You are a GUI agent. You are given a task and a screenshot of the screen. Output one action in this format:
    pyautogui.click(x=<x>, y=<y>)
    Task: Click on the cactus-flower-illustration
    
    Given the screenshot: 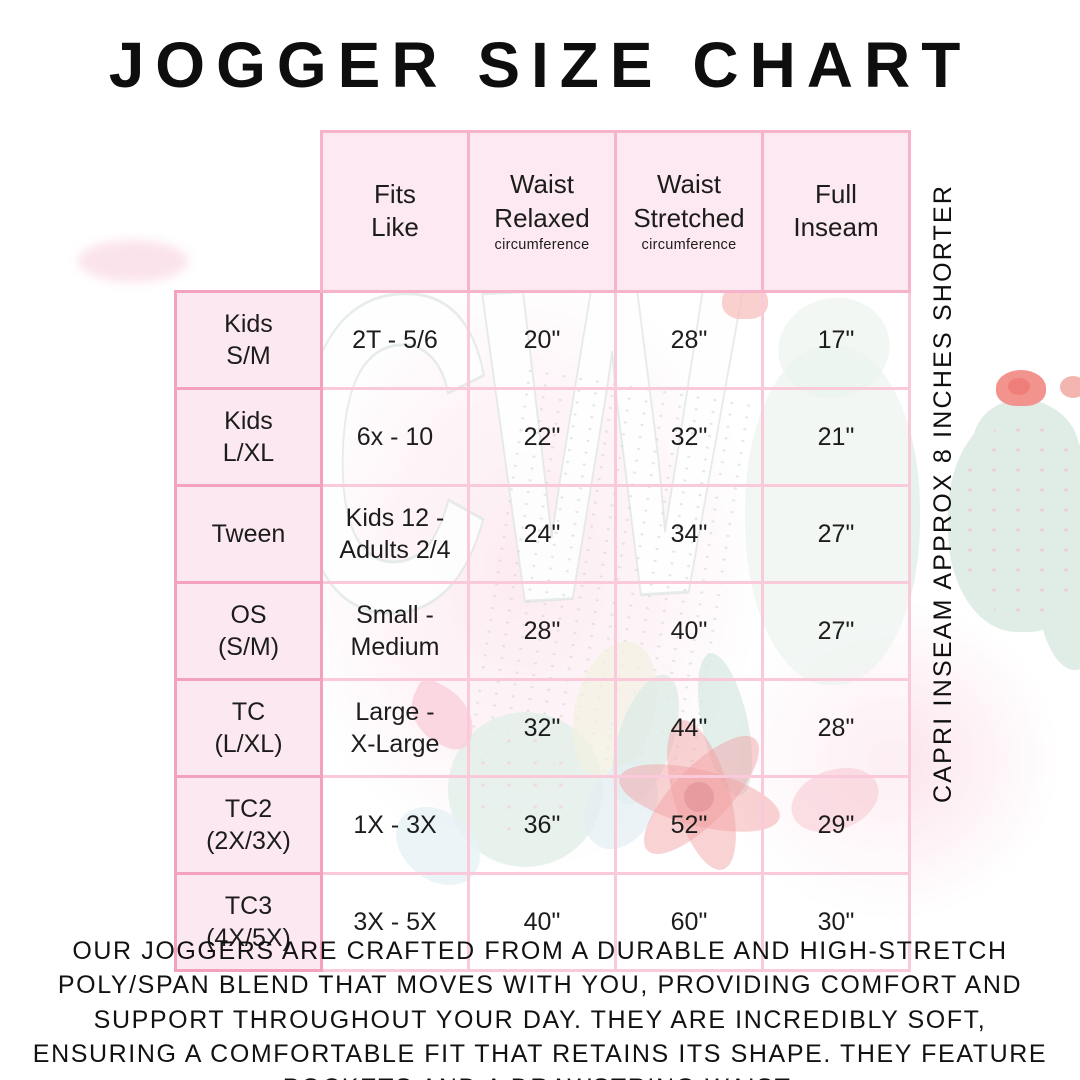 What is the action you would take?
    pyautogui.click(x=1019, y=386)
    